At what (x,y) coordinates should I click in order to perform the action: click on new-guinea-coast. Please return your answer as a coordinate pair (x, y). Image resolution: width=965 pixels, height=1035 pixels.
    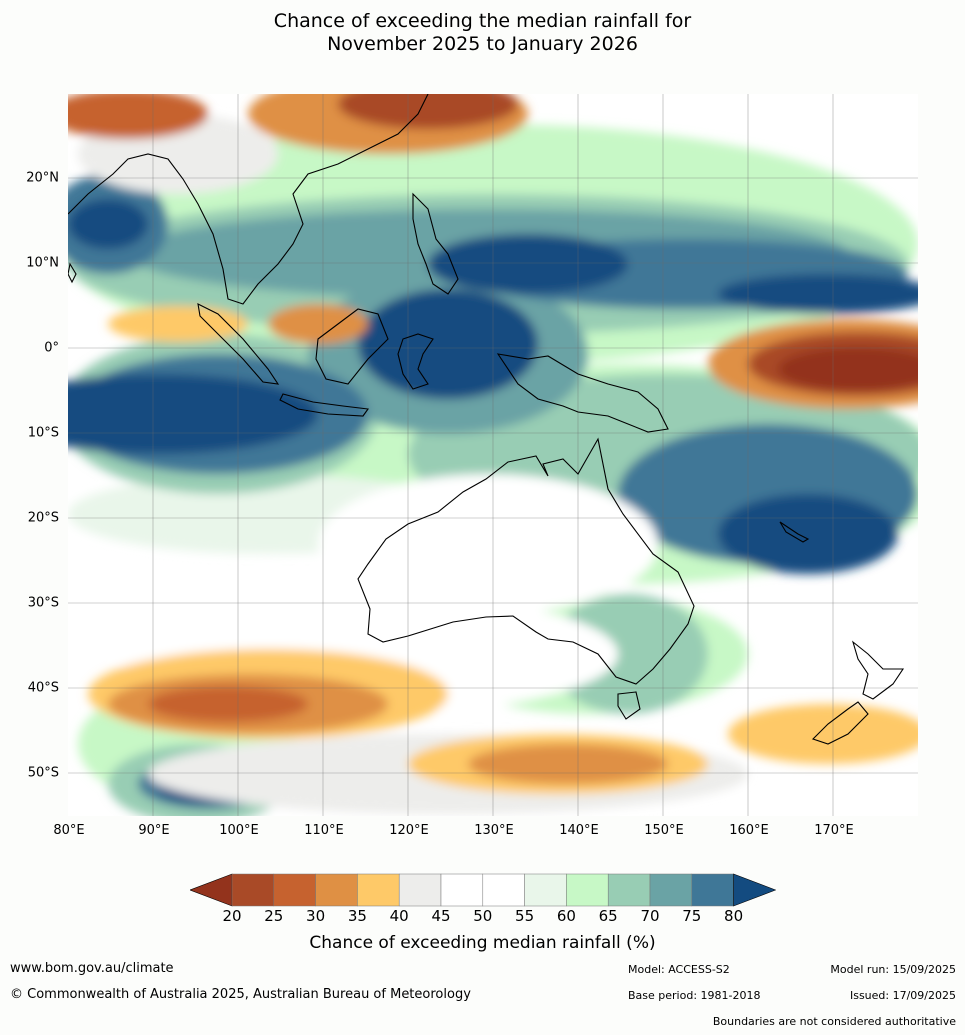
    Looking at the image, I should click on (582, 393).